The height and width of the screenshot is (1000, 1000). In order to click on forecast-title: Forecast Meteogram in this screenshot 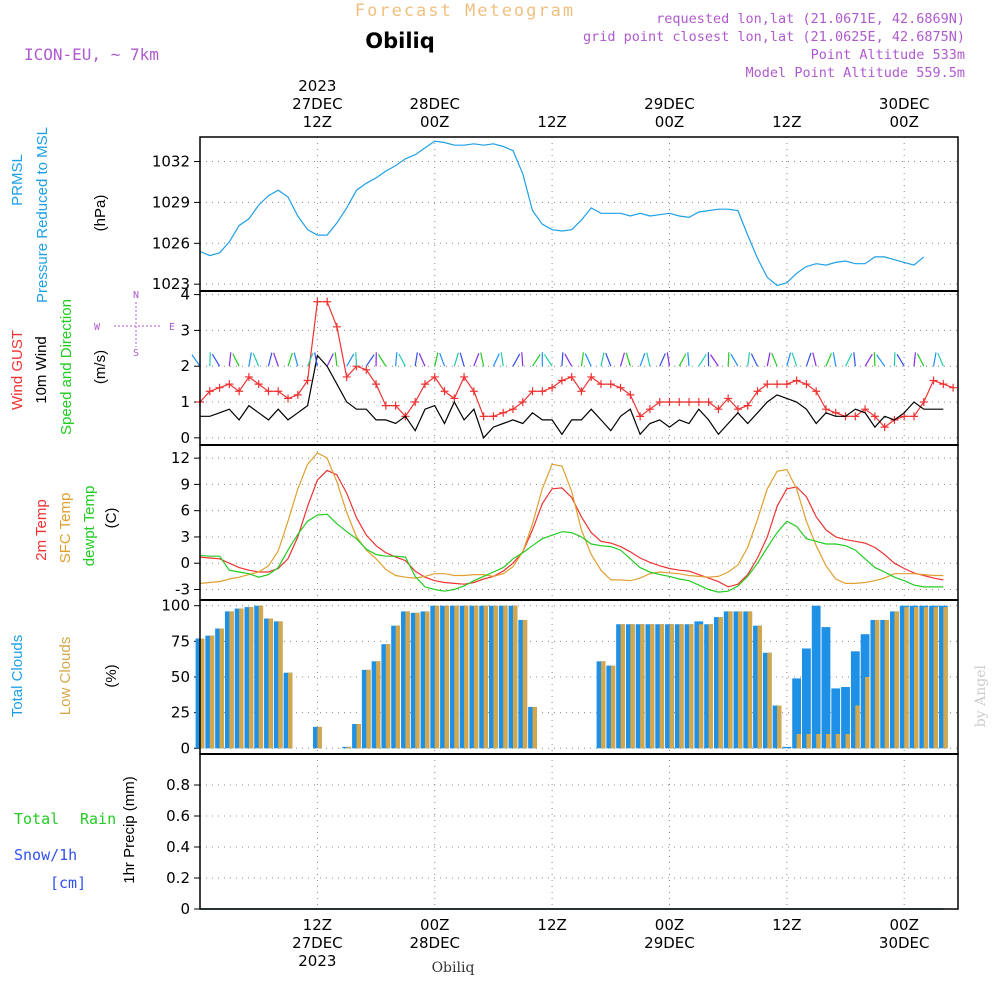, I will do `click(465, 11)`.